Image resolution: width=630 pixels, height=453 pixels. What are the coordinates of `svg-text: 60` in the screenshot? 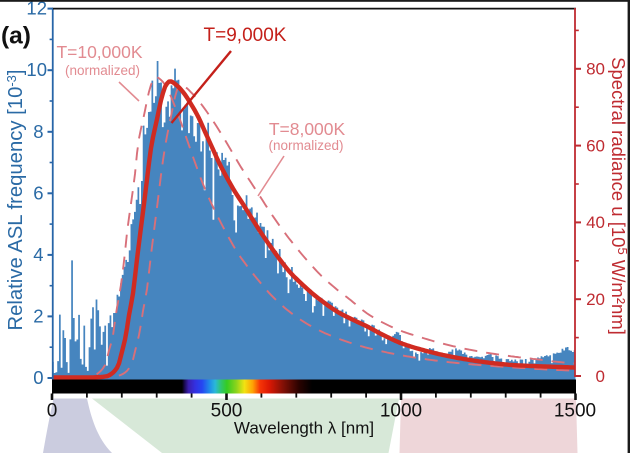 It's located at (595, 145).